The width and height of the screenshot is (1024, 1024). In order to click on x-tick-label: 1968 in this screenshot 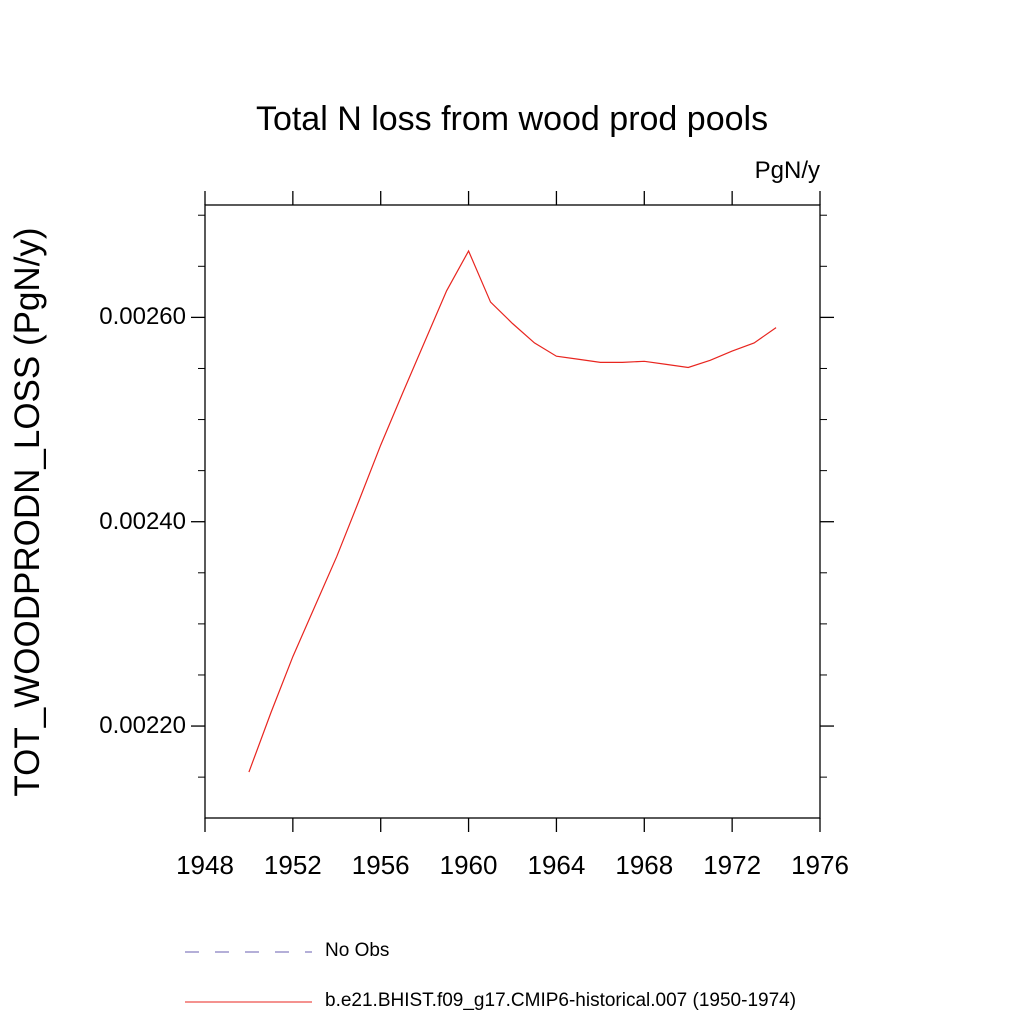, I will do `click(644, 865)`.